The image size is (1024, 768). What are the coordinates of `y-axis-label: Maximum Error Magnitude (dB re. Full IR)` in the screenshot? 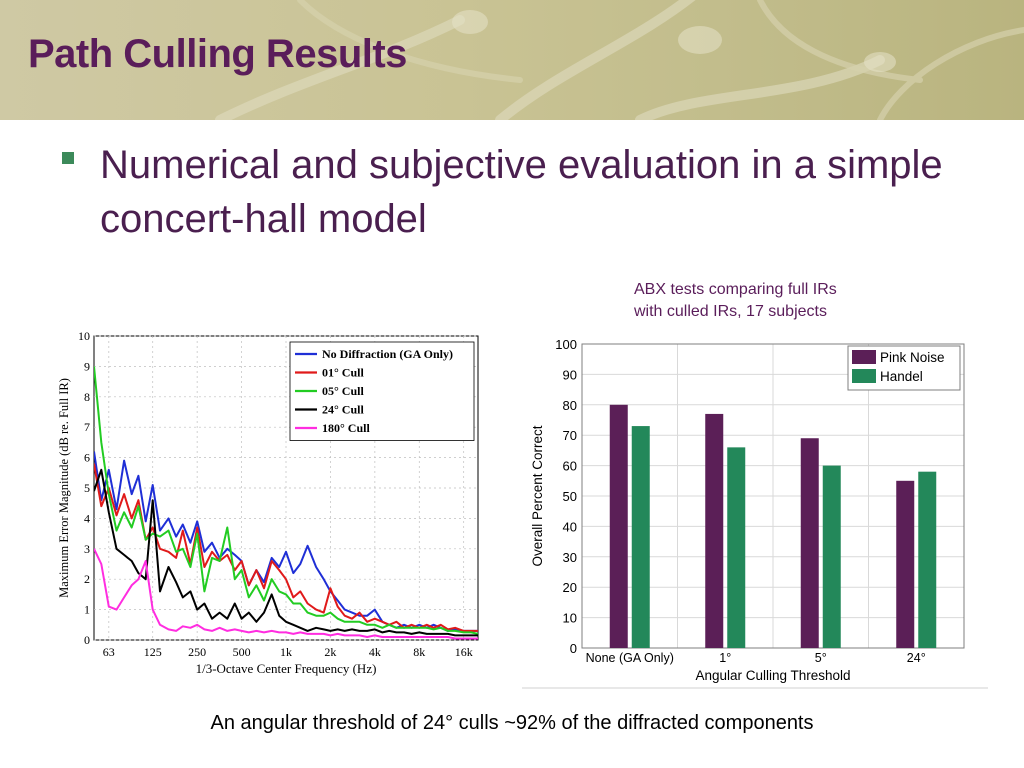 It's located at (64, 488).